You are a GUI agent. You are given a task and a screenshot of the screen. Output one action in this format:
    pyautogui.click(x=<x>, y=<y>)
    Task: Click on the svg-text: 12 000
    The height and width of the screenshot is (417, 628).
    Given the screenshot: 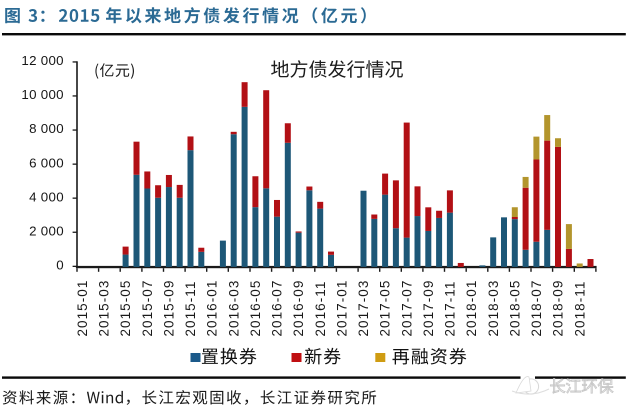 What is the action you would take?
    pyautogui.click(x=42, y=60)
    